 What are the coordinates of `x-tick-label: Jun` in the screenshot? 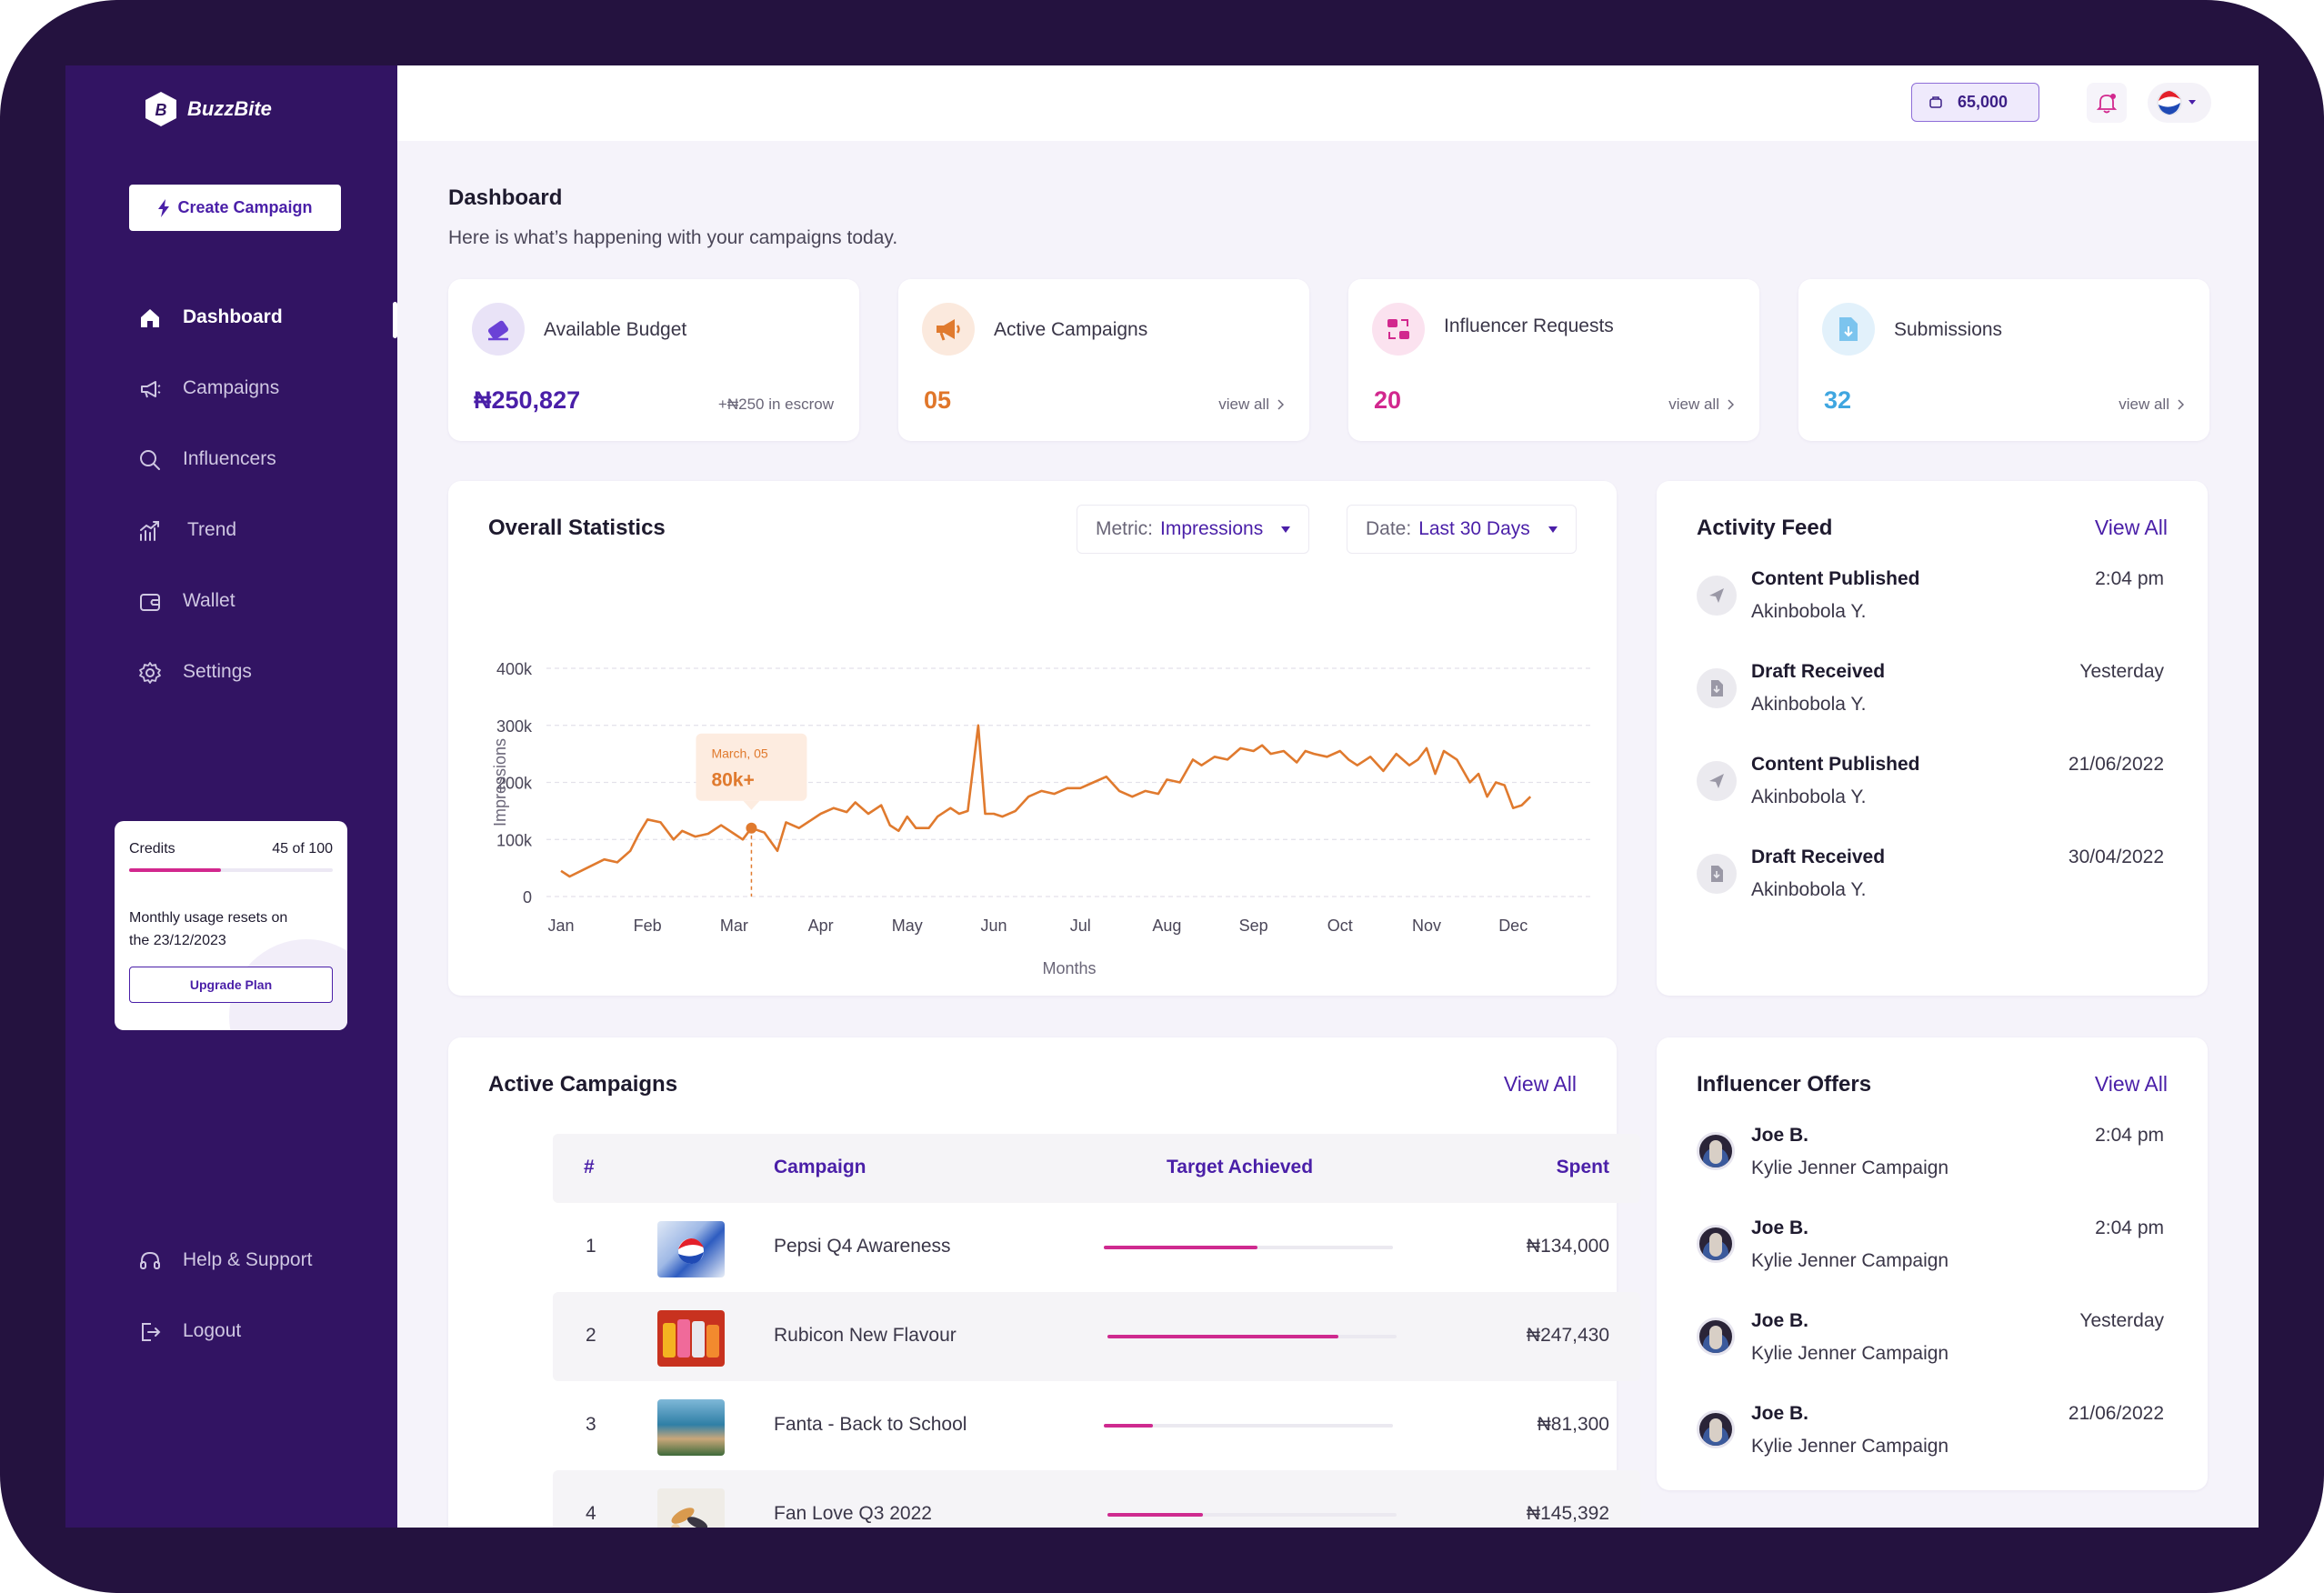 It's located at (993, 926).